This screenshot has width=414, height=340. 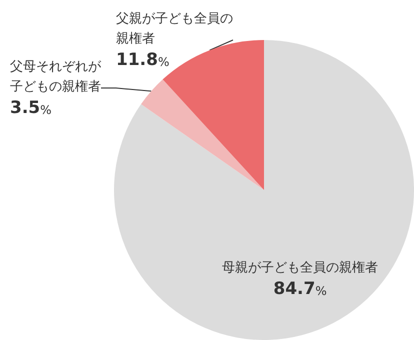 I want to click on slice-label: 父母それぞれが子どもの親権者, so click(x=56, y=77).